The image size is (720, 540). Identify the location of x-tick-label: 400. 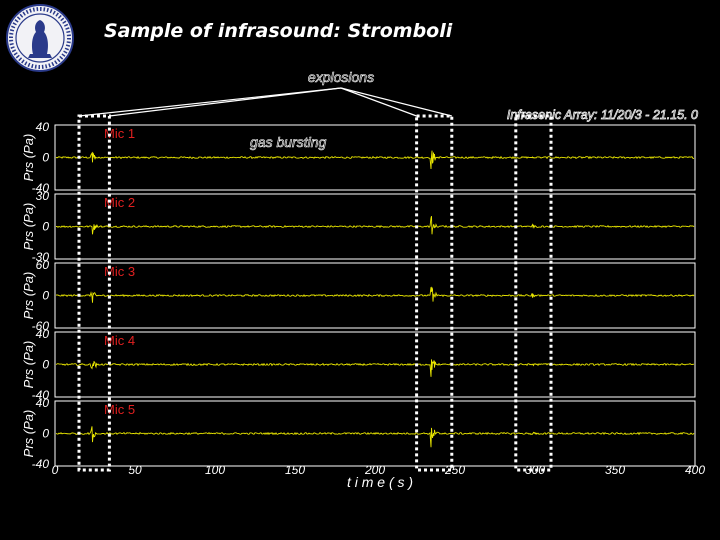
(695, 470).